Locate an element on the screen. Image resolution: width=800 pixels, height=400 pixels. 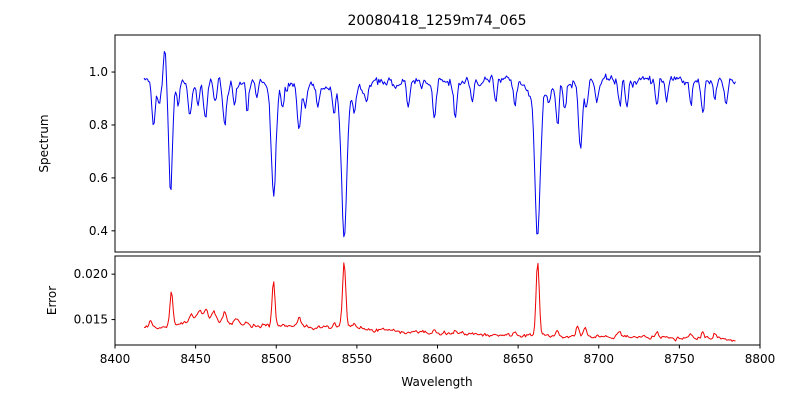
y-tick-label: 0.8 is located at coordinates (98, 125).